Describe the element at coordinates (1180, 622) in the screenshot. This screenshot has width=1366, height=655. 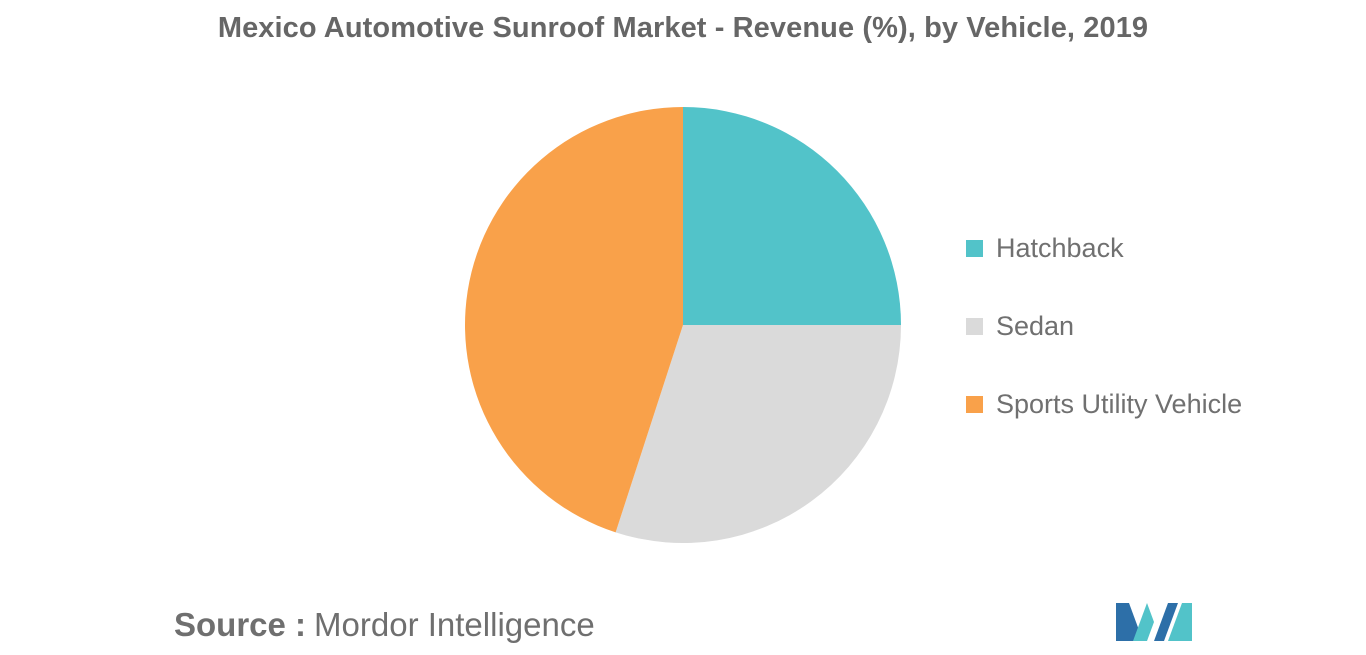
I see `logo-mark-right` at that location.